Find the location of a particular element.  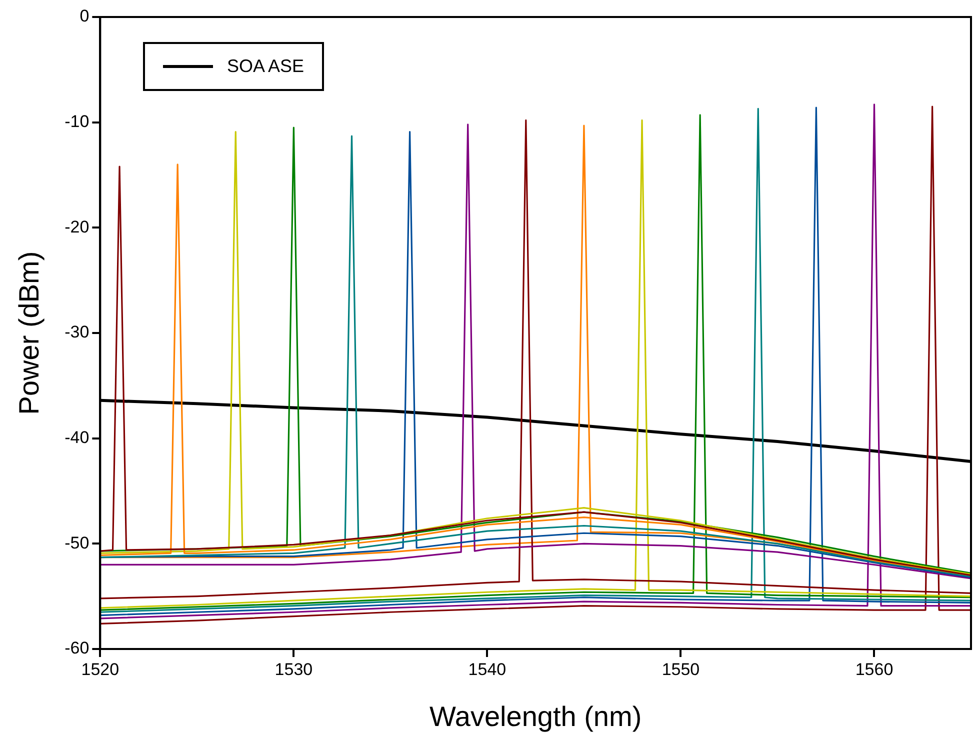

y-axis-title: Power (dBm) is located at coordinates (29, 333).